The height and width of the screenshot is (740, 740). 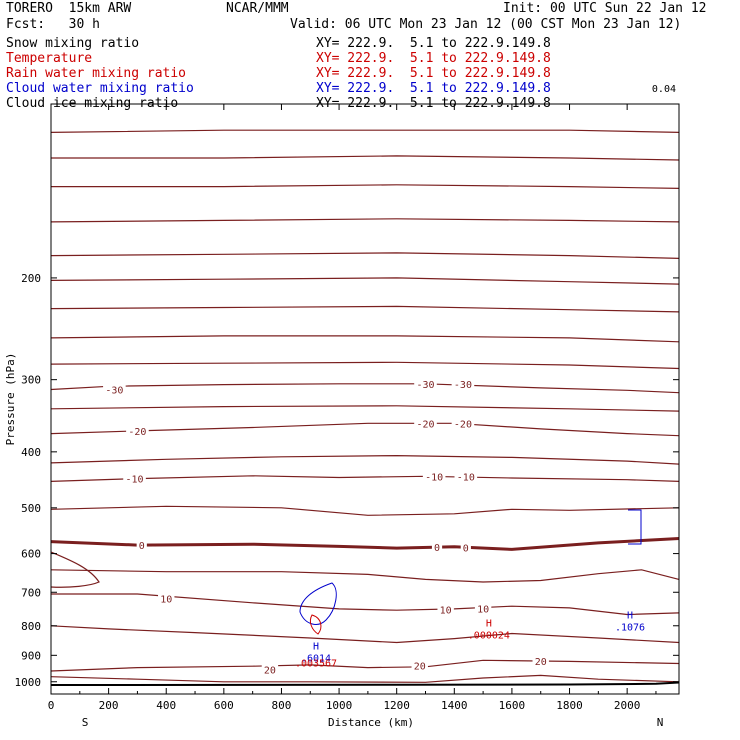 What do you see at coordinates (31, 592) in the screenshot?
I see `y-tick-label-5: 700` at bounding box center [31, 592].